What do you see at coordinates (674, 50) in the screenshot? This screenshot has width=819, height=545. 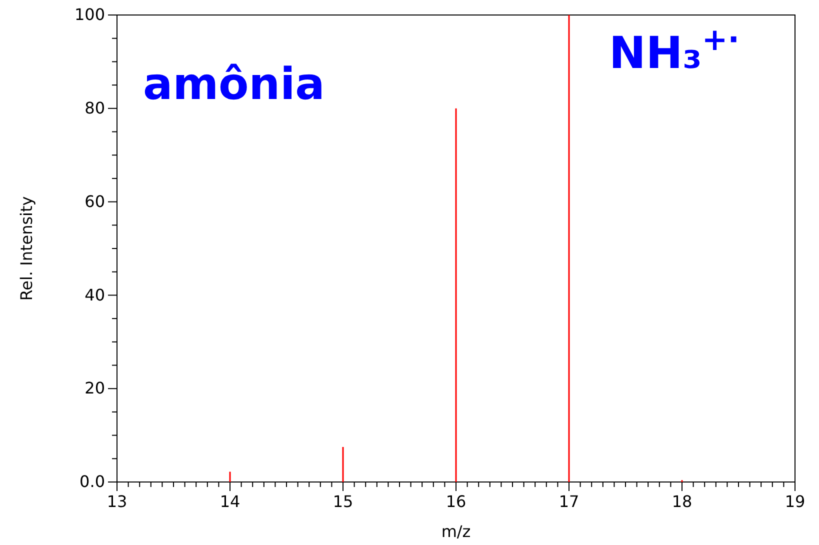 I see `annotation: NH₃$^{+·}$` at bounding box center [674, 50].